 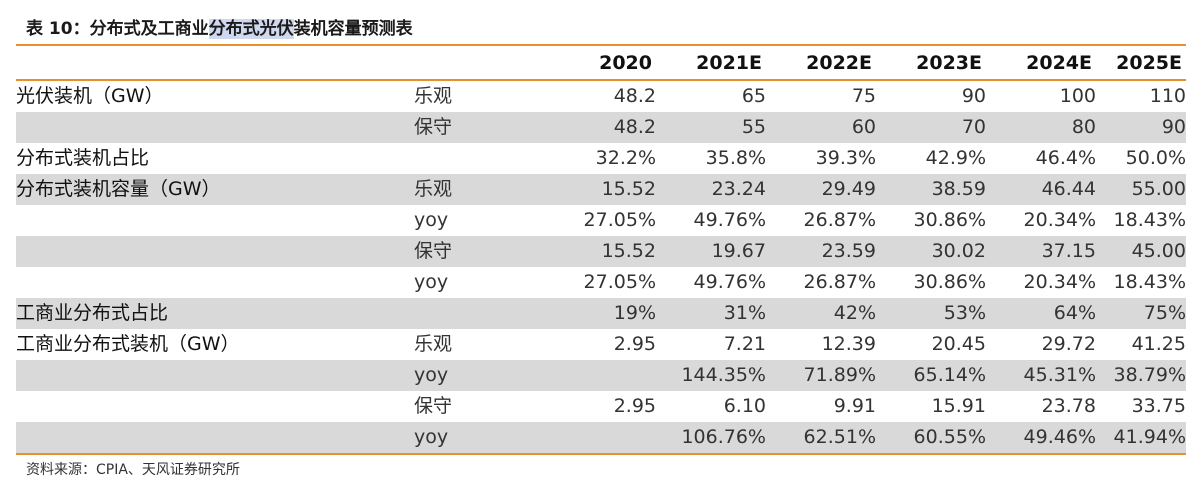 What do you see at coordinates (821, 251) in the screenshot?
I see `value-cell: 23.59` at bounding box center [821, 251].